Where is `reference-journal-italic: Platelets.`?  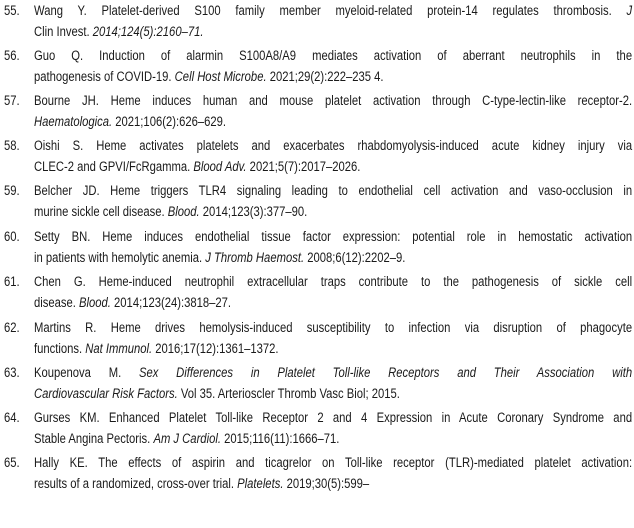
reference-journal-italic: Platelets. is located at coordinates (260, 483).